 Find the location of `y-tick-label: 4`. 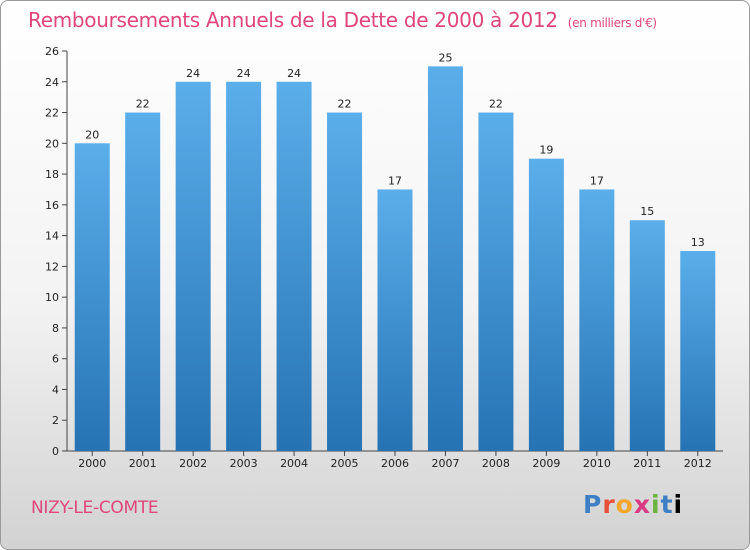

y-tick-label: 4 is located at coordinates (55, 389).